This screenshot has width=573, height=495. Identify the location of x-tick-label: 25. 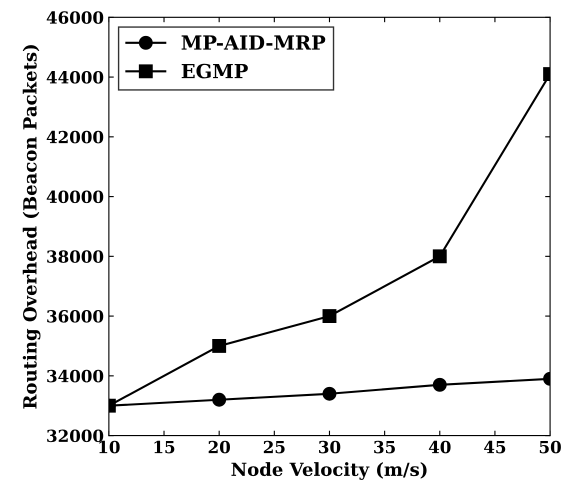
(274, 447).